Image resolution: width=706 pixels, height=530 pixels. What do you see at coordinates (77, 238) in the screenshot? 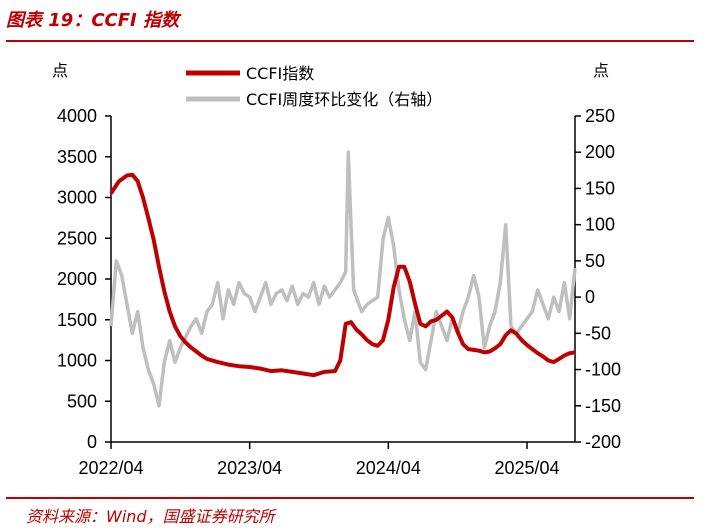
I see `left-tick-label: 2500` at bounding box center [77, 238].